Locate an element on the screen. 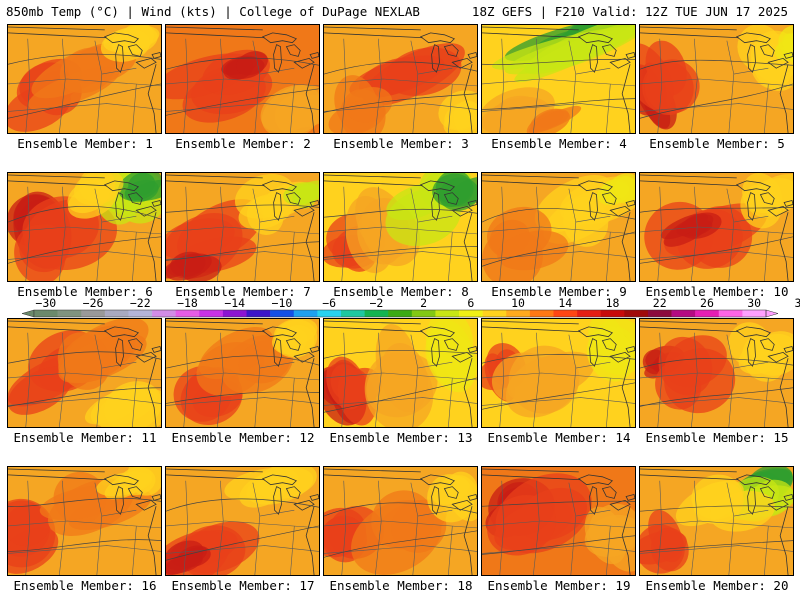 This screenshot has height=600, width=800. colorbar-tick-label: 10 is located at coordinates (518, 303).